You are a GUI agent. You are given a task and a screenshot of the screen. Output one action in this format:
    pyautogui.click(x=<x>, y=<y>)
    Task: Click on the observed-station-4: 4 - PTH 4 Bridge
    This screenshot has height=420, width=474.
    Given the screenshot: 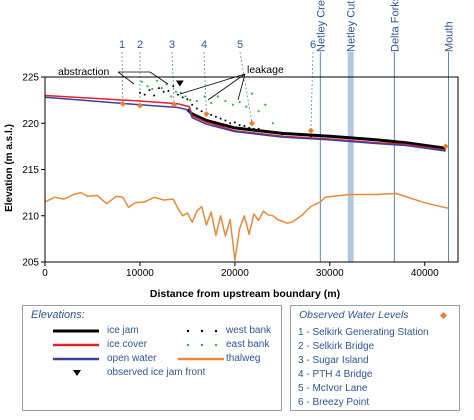 What is the action you would take?
    pyautogui.click(x=335, y=374)
    